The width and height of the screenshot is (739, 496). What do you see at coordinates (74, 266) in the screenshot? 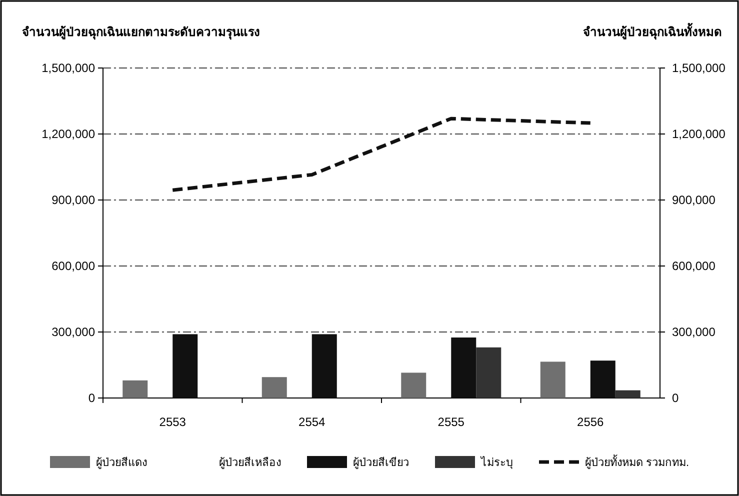
I see `y-tick-label: 600,000` at bounding box center [74, 266].